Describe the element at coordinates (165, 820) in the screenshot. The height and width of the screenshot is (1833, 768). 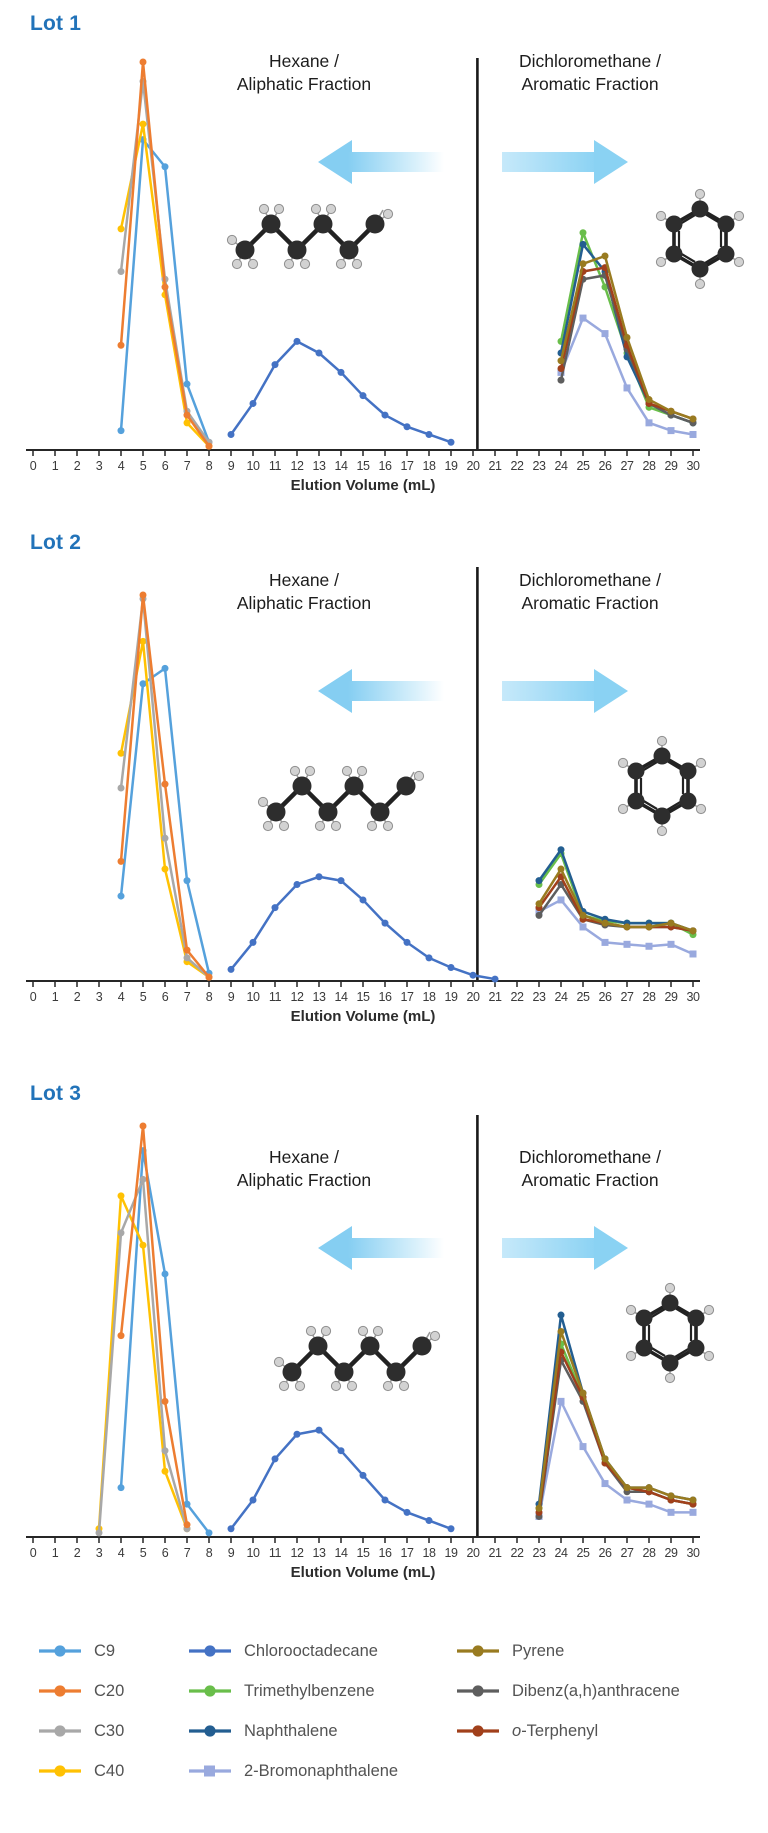
I see `series-c9` at that location.